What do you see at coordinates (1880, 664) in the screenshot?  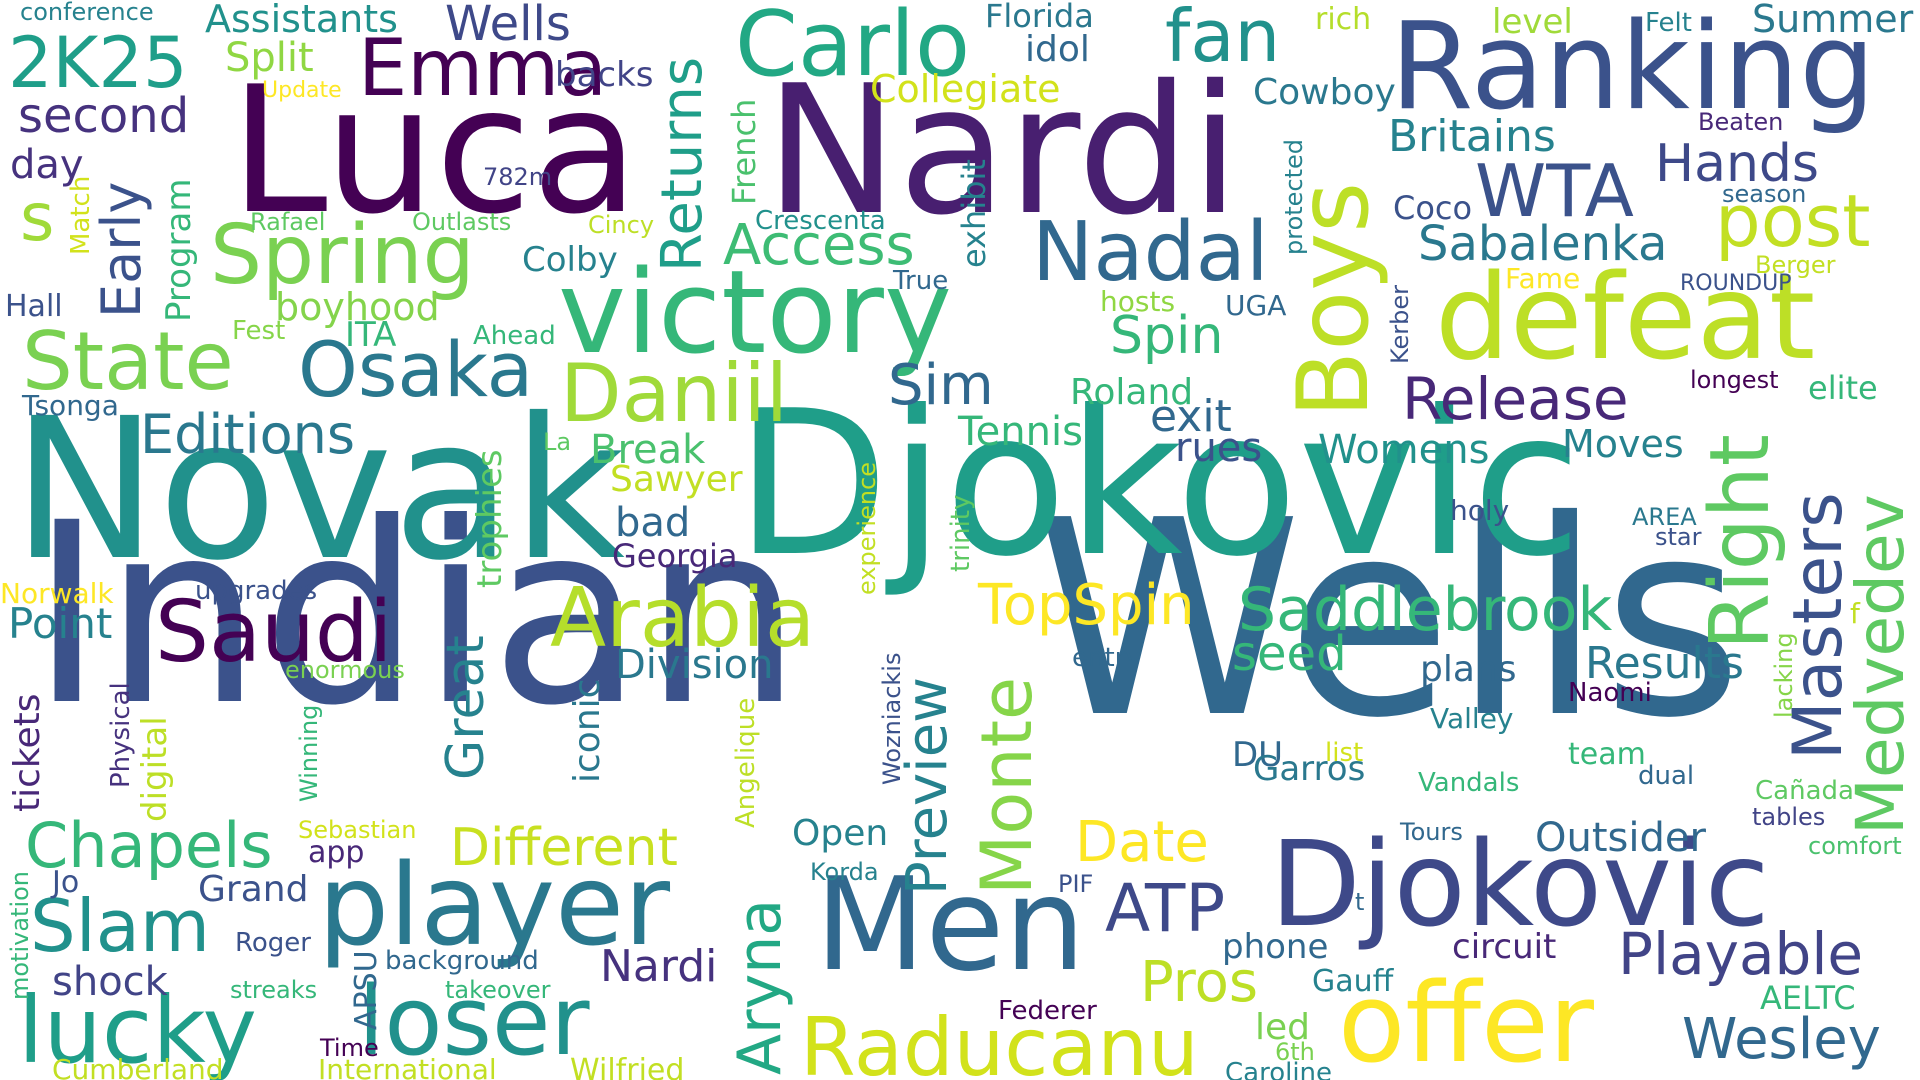 I see `word-medvedev: Medvedev` at bounding box center [1880, 664].